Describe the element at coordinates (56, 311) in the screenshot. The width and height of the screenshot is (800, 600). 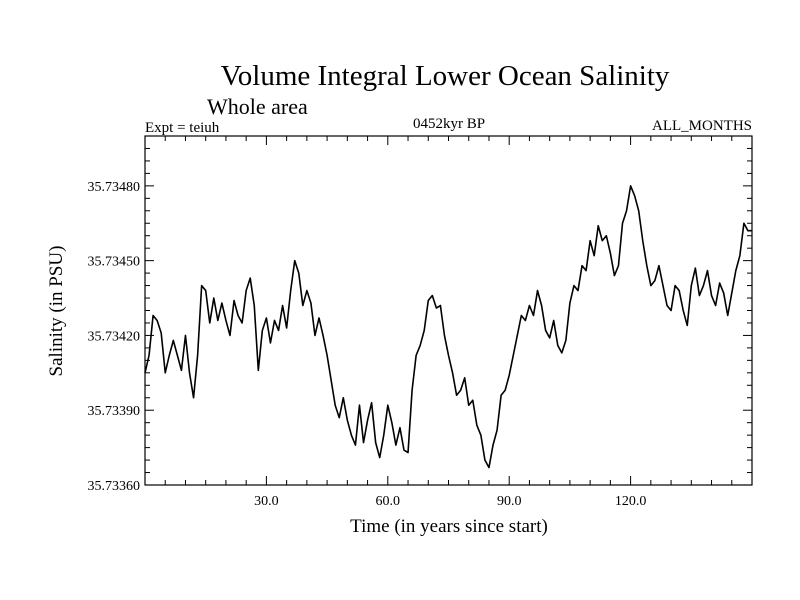
I see `y-axis-label: Salinity (in PSU)` at that location.